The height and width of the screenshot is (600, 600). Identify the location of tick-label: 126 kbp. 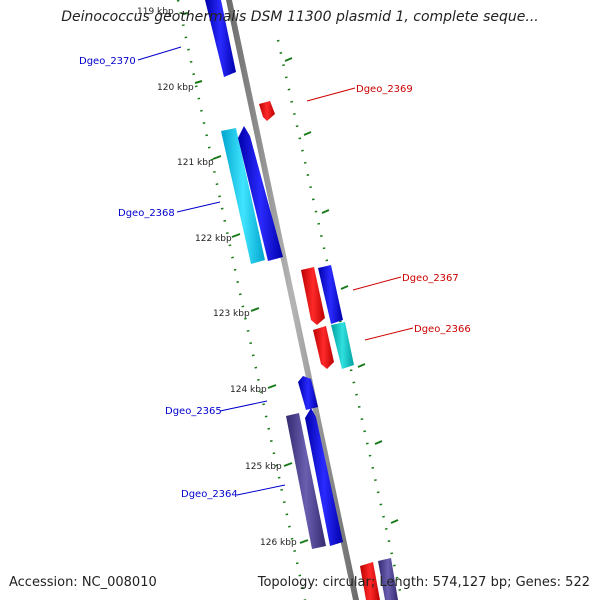
(278, 543).